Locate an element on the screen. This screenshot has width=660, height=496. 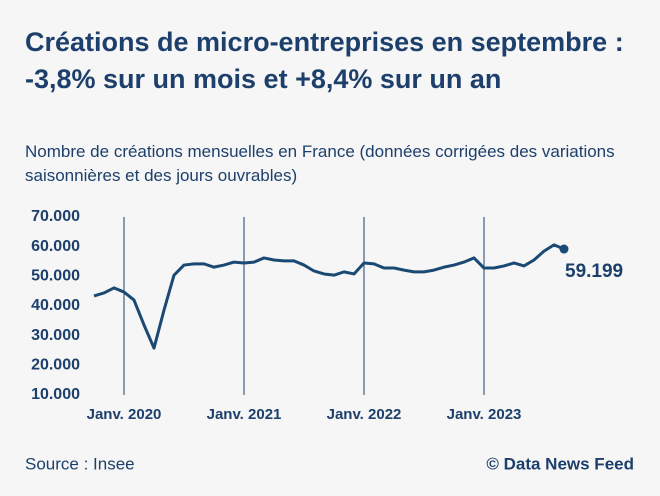
y-tick-label: 30.000 is located at coordinates (55, 335).